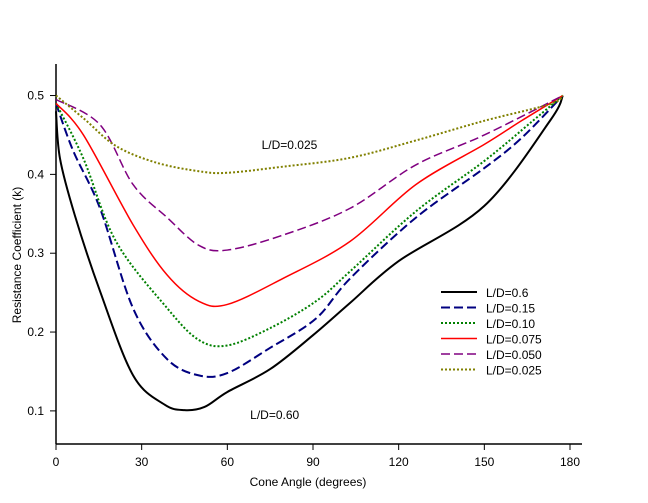  Describe the element at coordinates (17, 255) in the screenshot. I see `y-axis-label: Resistance Coefficient (k)` at that location.